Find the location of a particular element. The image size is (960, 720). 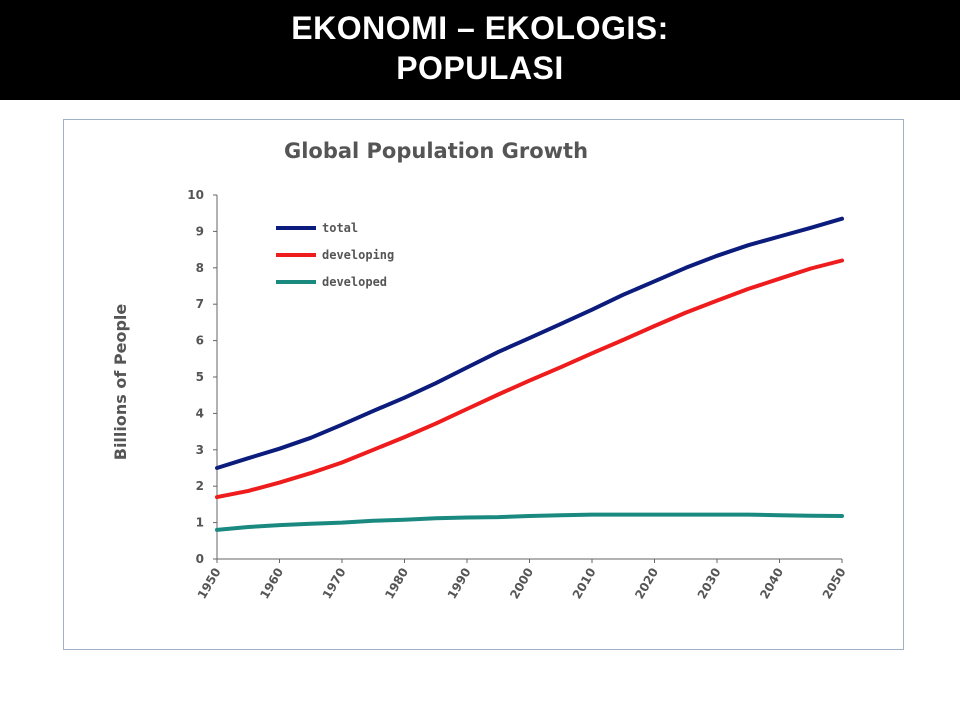

series-line-developed is located at coordinates (529, 522).